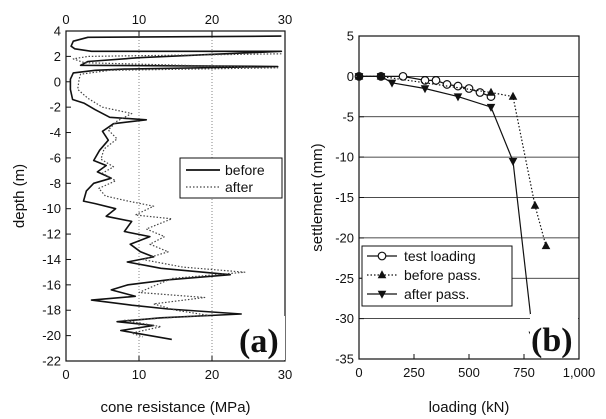 This screenshot has height=419, width=606. Describe the element at coordinates (469, 372) in the screenshot. I see `panel-b-xtick-label: 500` at that location.